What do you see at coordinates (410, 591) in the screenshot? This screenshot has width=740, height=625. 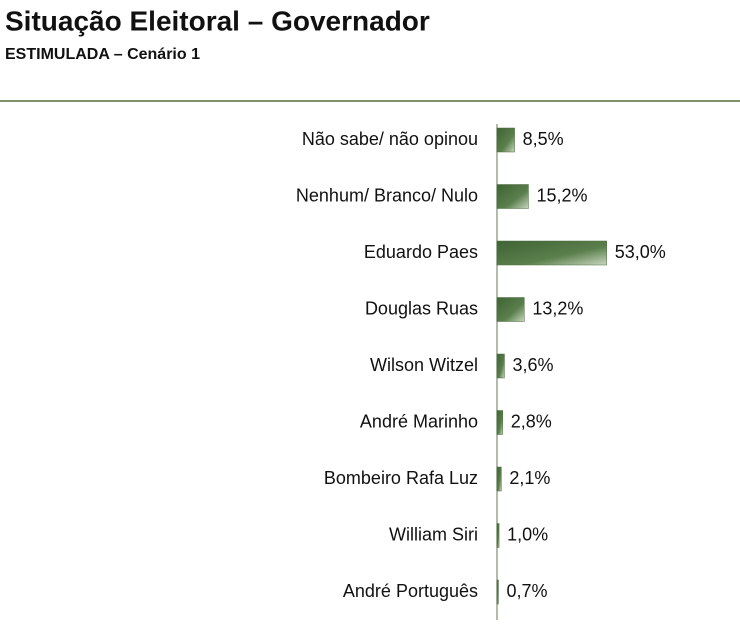 I see `category-label: André Português` at bounding box center [410, 591].